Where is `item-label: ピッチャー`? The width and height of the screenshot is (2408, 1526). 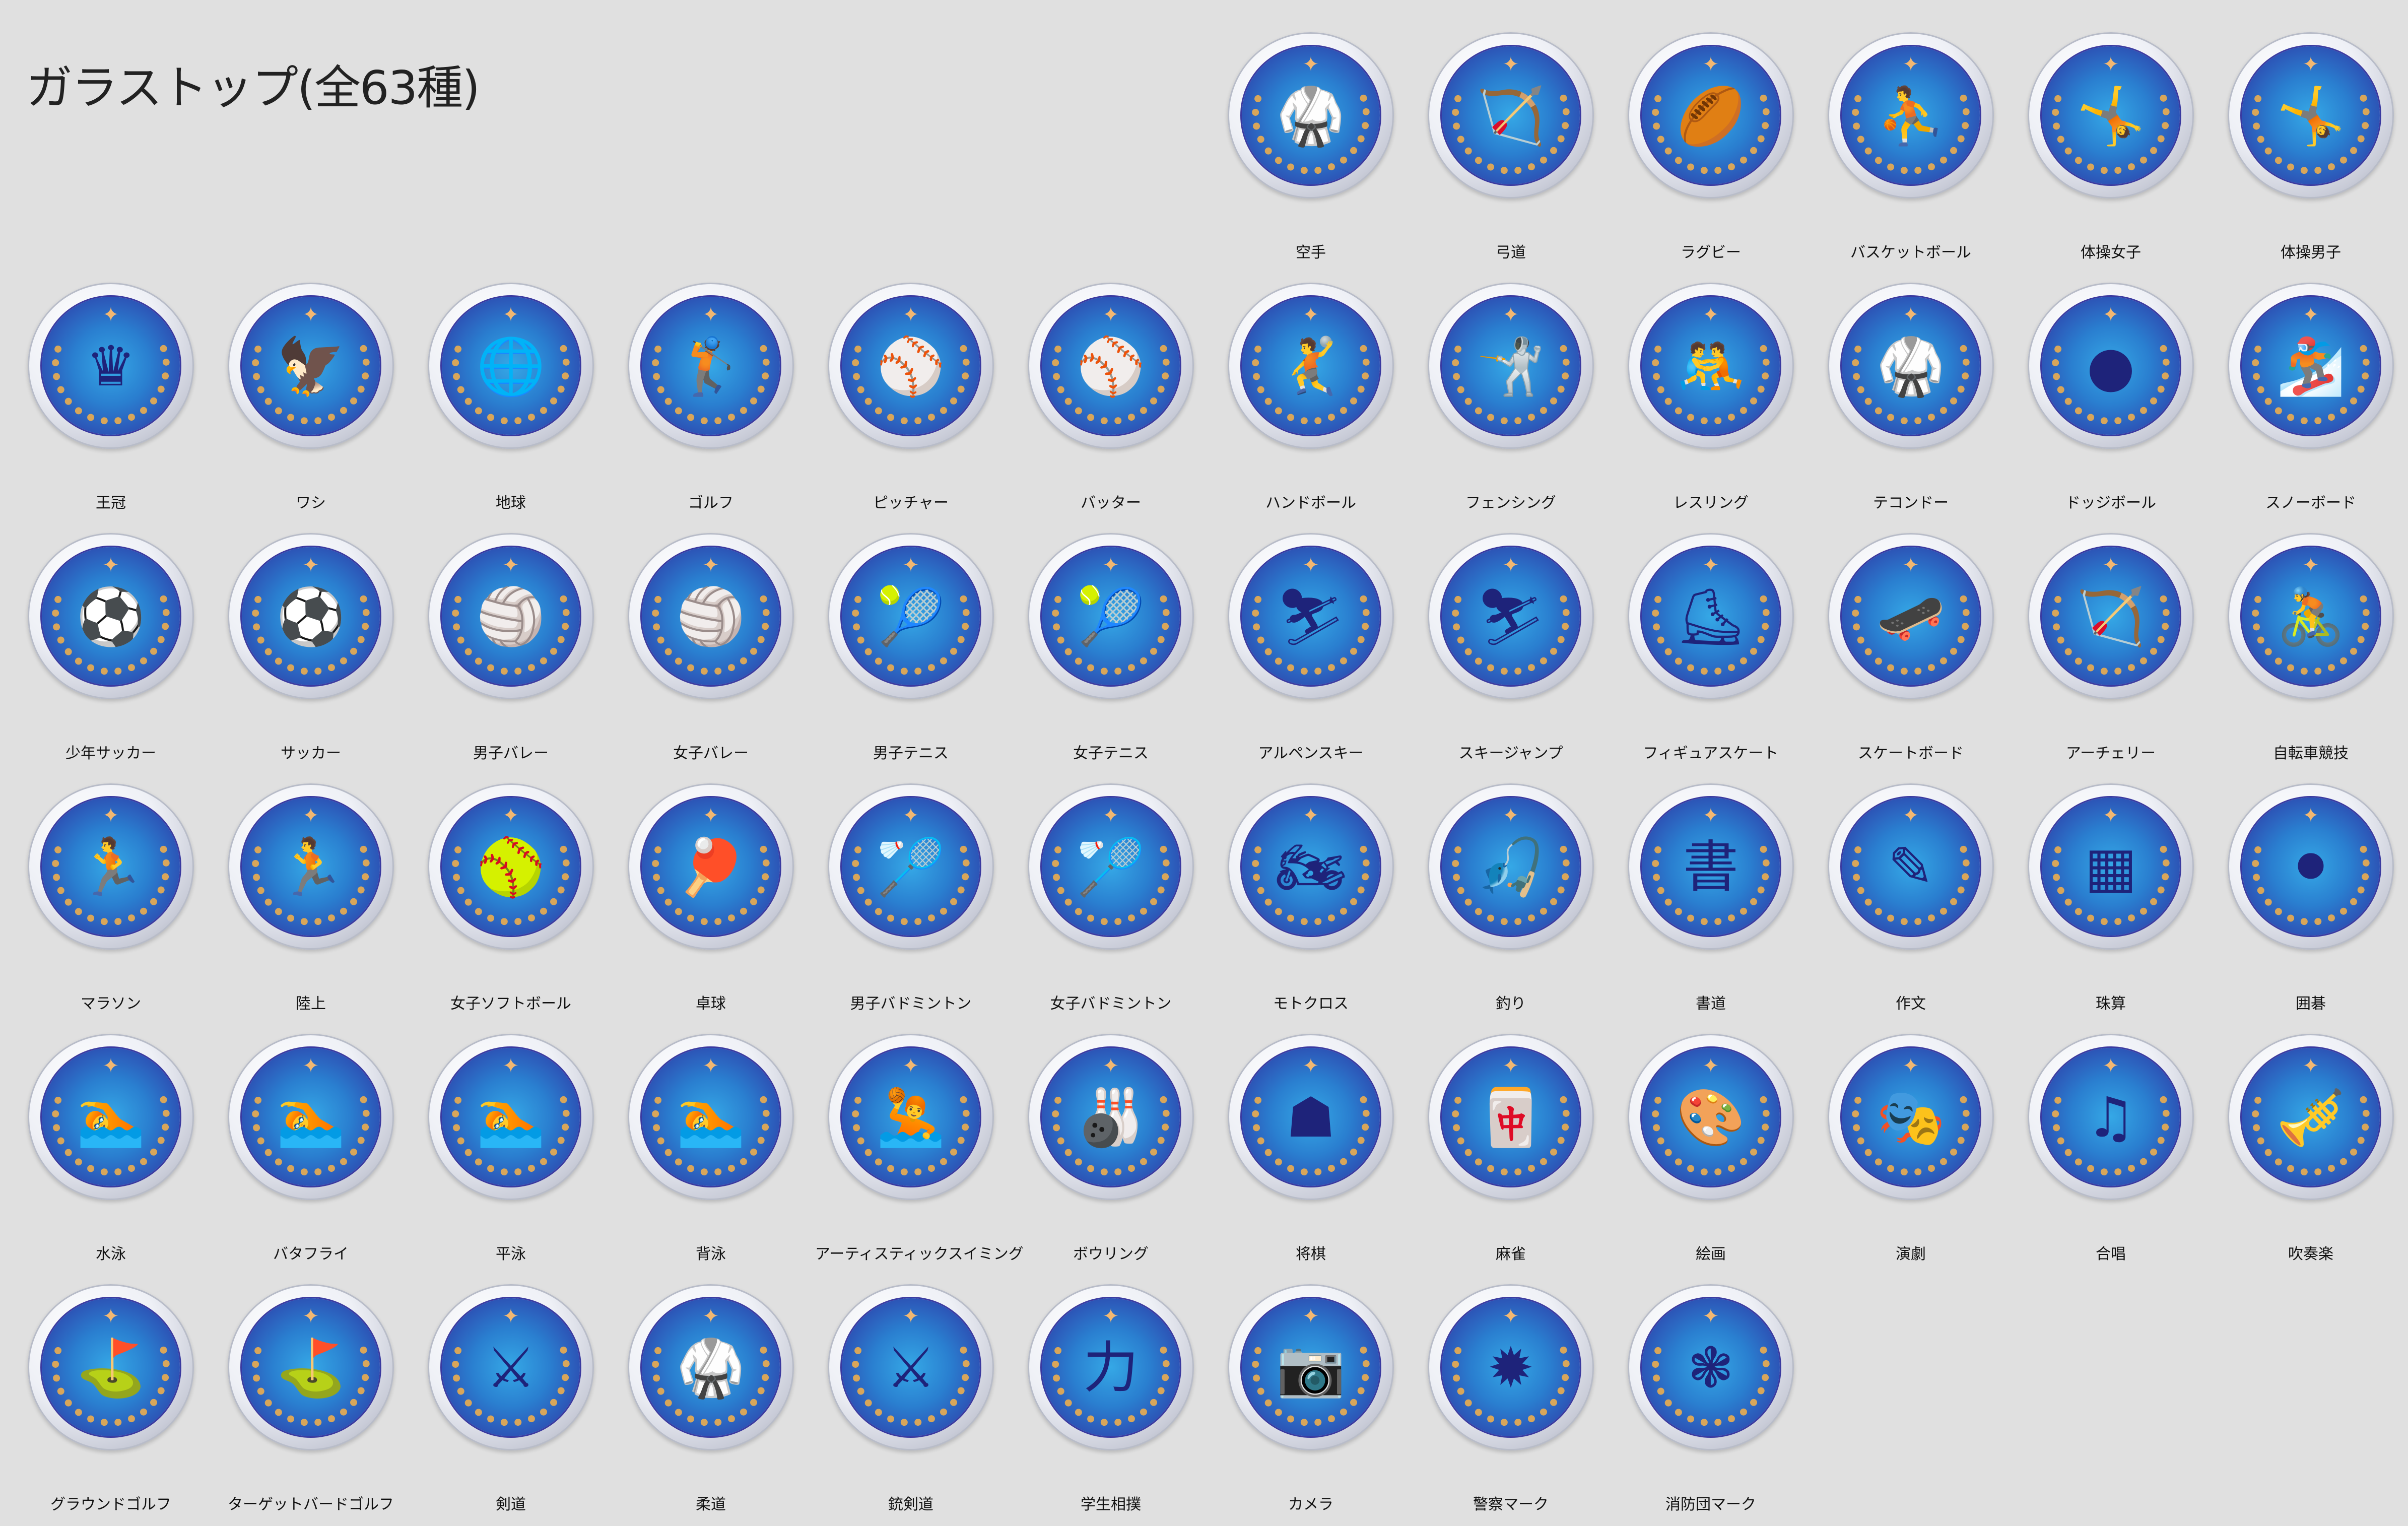 item-label: ピッチャー is located at coordinates (911, 503).